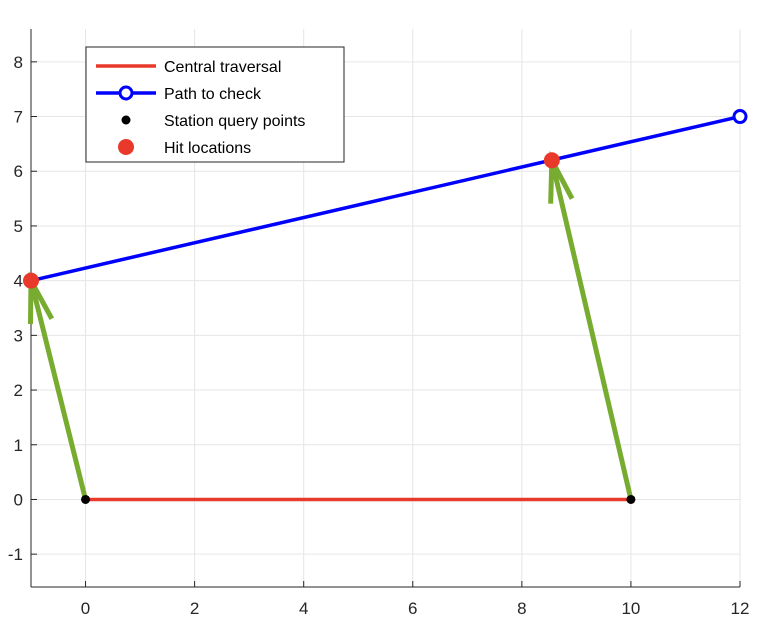 This screenshot has width=768, height=640. What do you see at coordinates (85, 608) in the screenshot?
I see `x-tick-label: 0` at bounding box center [85, 608].